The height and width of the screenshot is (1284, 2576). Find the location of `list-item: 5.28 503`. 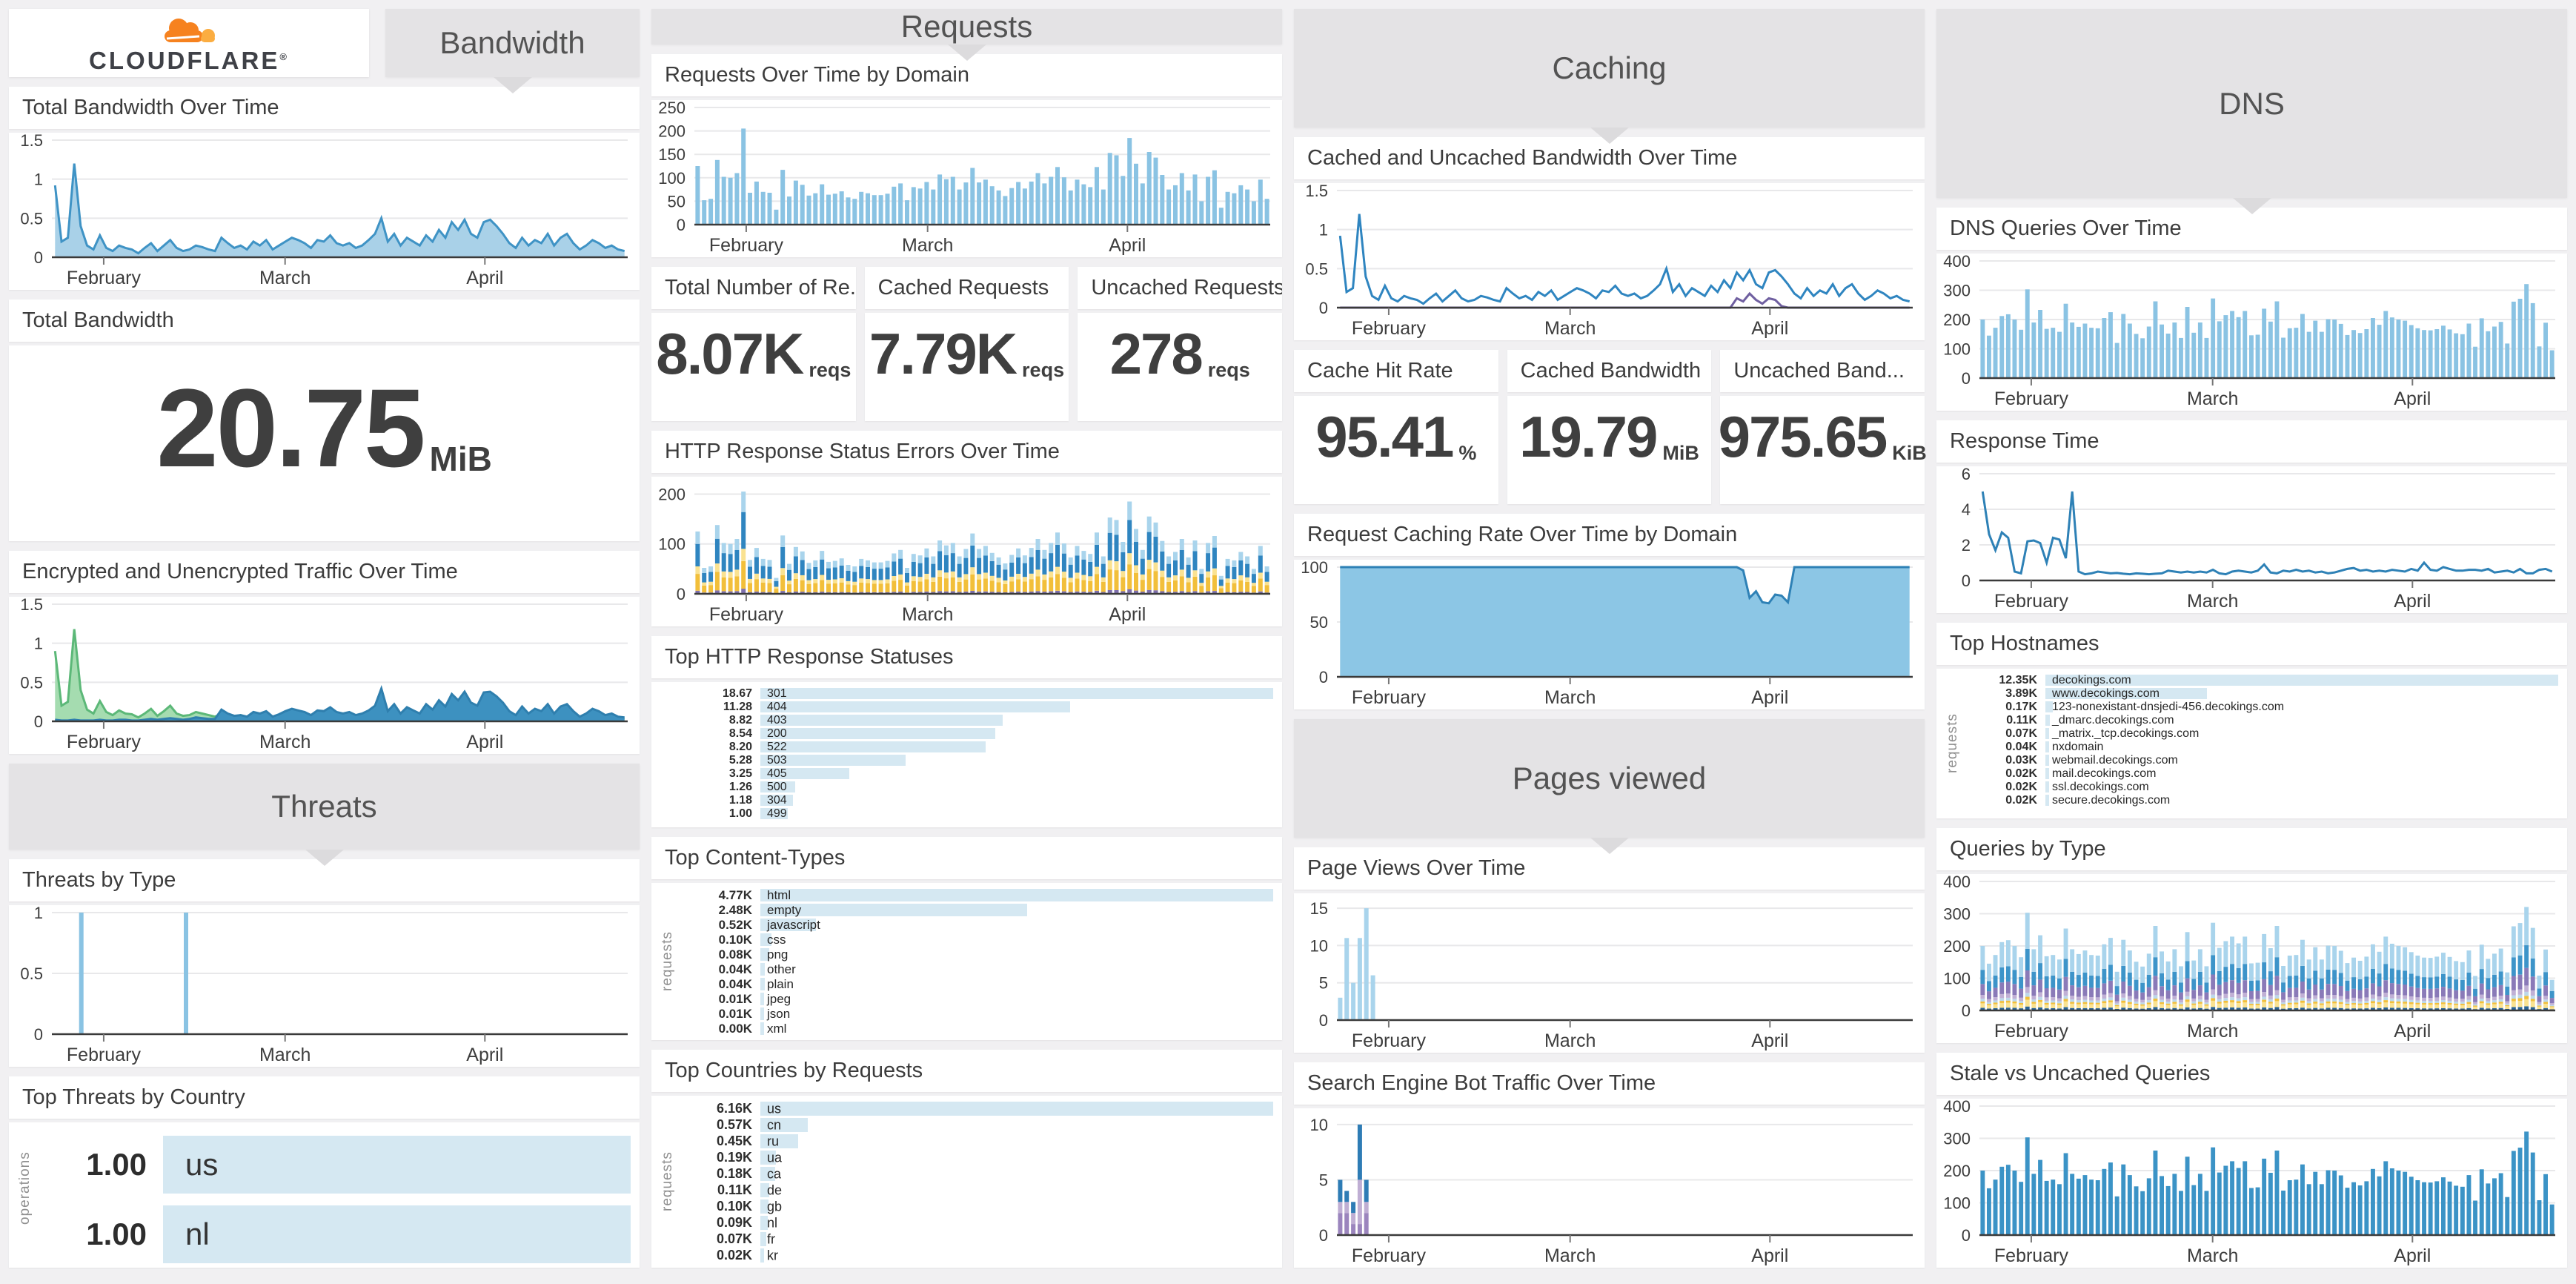

list-item: 5.28 503 is located at coordinates (975, 760).